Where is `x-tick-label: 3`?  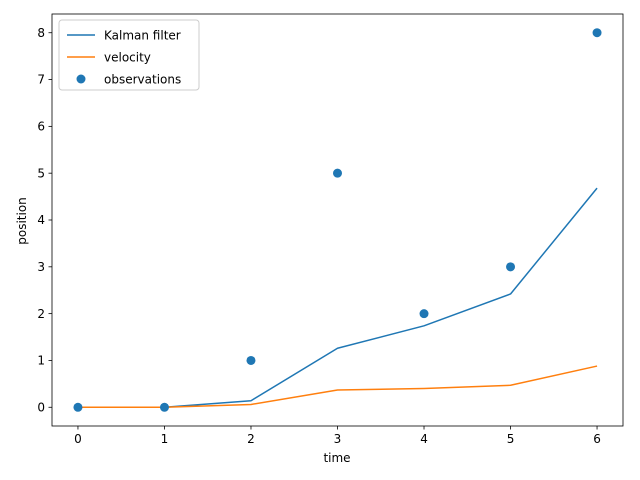 x-tick-label: 3 is located at coordinates (338, 439).